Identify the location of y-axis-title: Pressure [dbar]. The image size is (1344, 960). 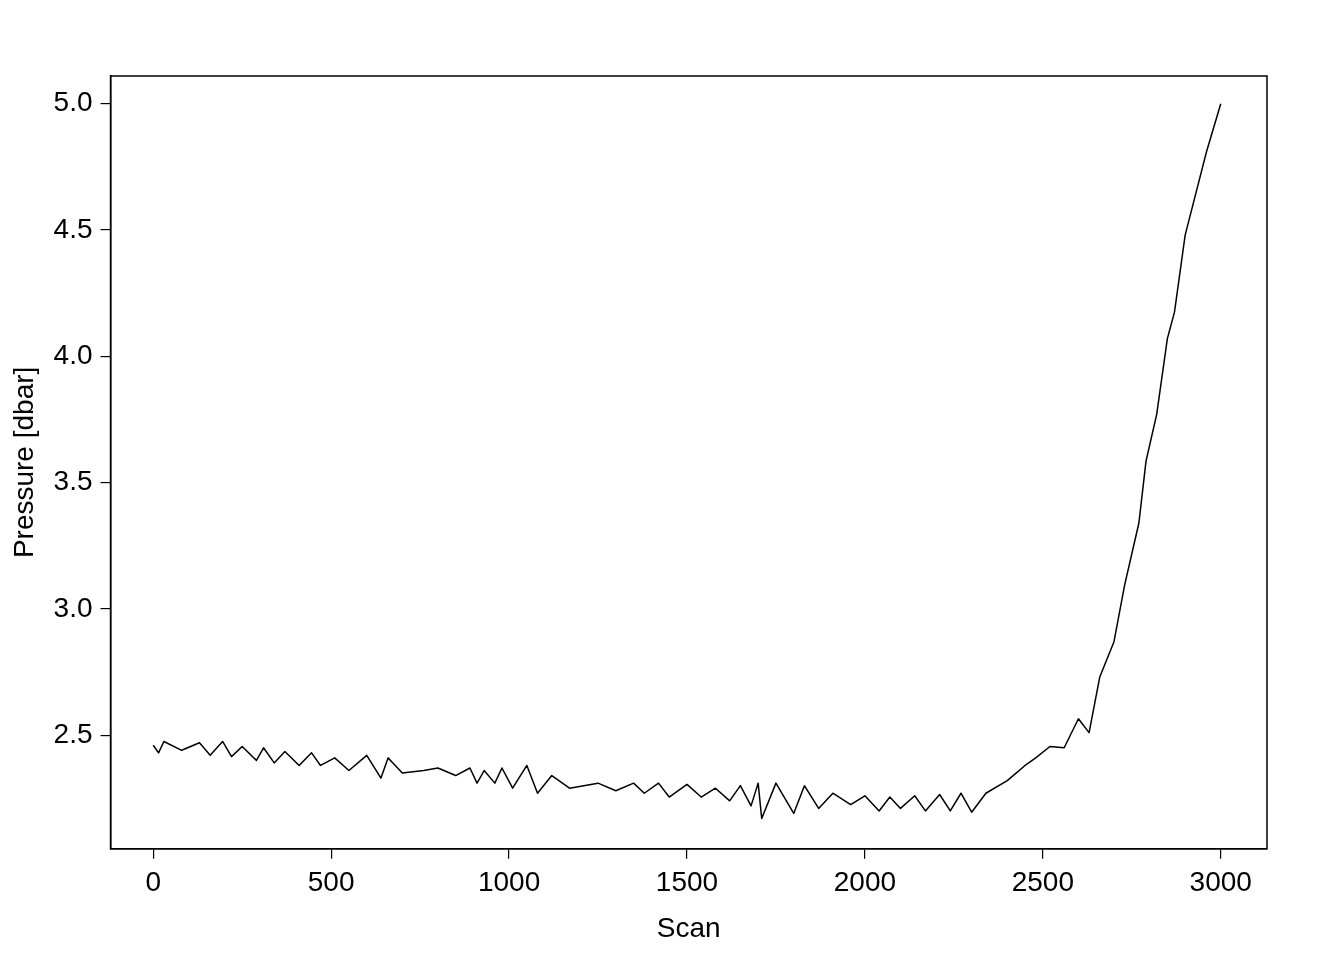
(23, 462).